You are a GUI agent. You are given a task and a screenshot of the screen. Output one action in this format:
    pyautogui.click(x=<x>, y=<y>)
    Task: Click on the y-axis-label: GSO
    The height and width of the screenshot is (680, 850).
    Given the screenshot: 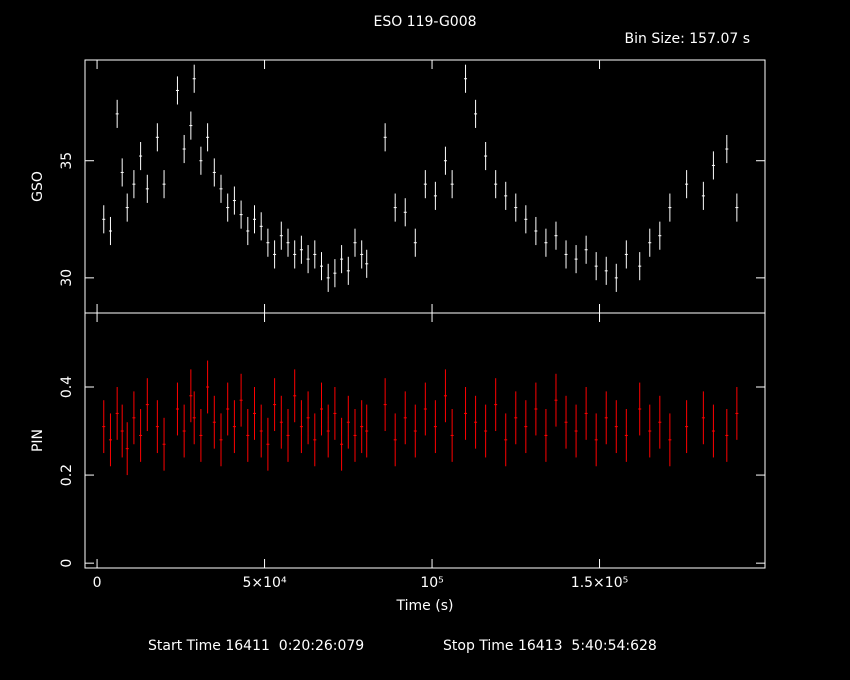 What is the action you would take?
    pyautogui.click(x=38, y=186)
    